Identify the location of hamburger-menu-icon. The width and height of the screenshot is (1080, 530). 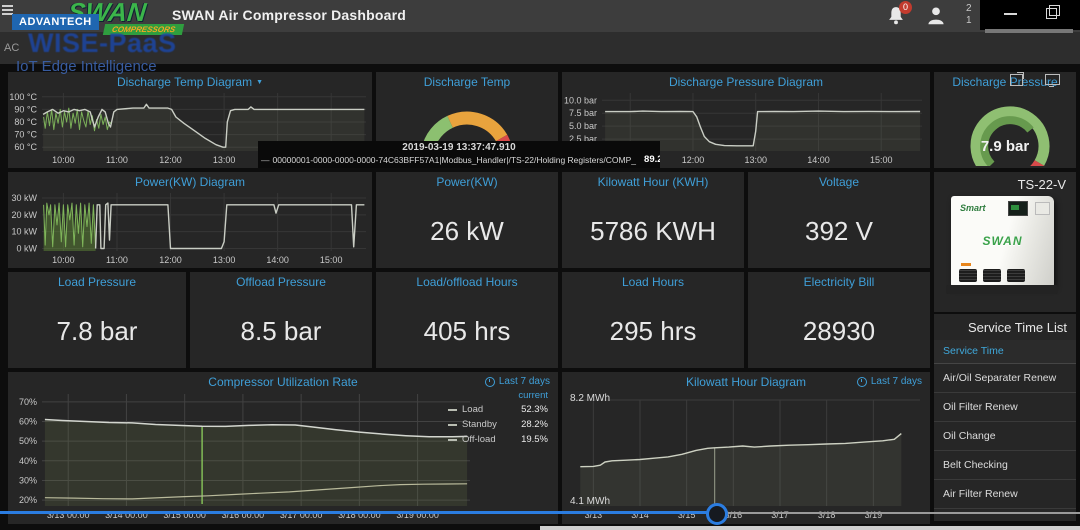
(7, 10).